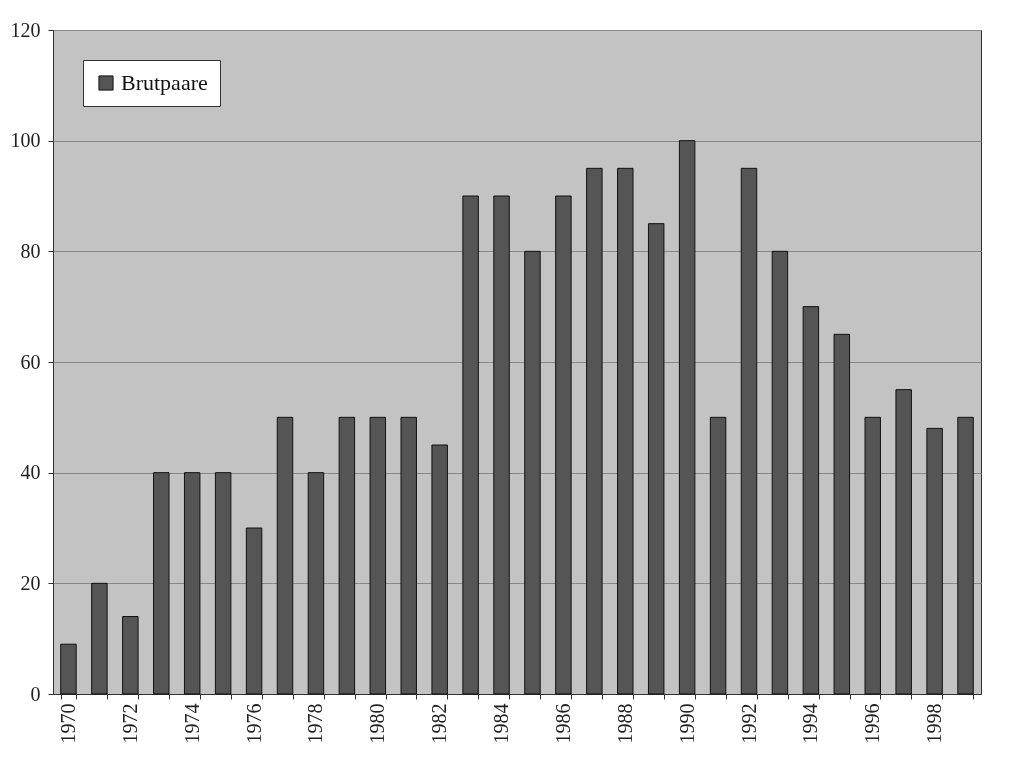 This screenshot has width=1028, height=766. Describe the element at coordinates (30, 472) in the screenshot. I see `y-tick-label: 40` at that location.